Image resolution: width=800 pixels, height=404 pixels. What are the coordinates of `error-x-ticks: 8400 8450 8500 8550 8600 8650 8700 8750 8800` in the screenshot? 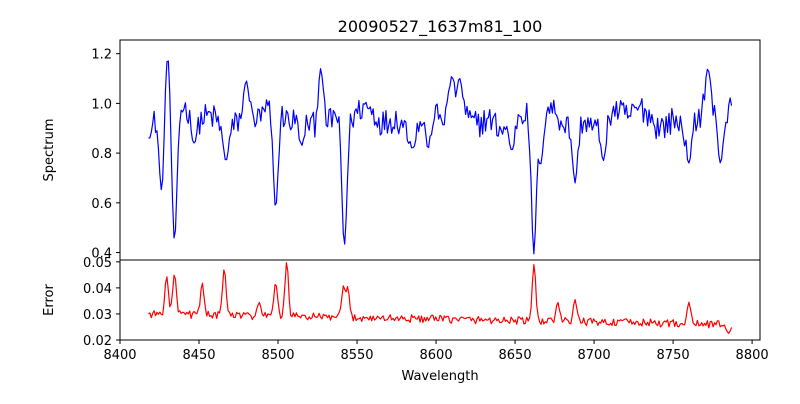 It's located at (436, 351).